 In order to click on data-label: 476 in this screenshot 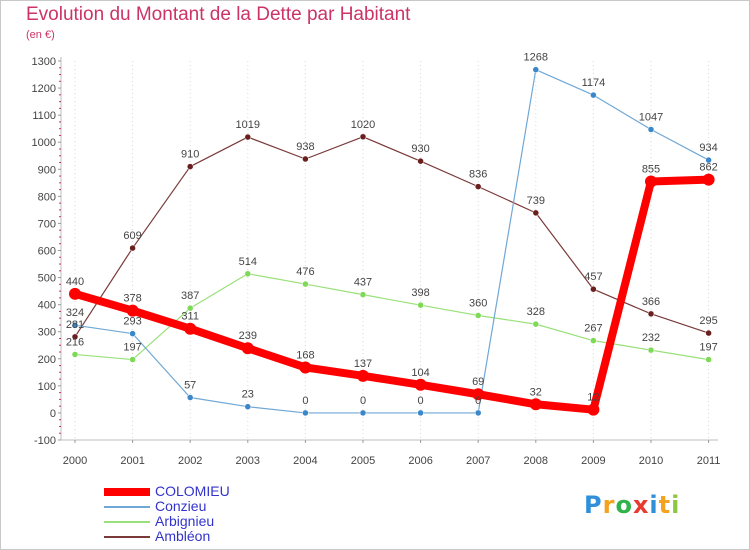, I will do `click(305, 272)`.